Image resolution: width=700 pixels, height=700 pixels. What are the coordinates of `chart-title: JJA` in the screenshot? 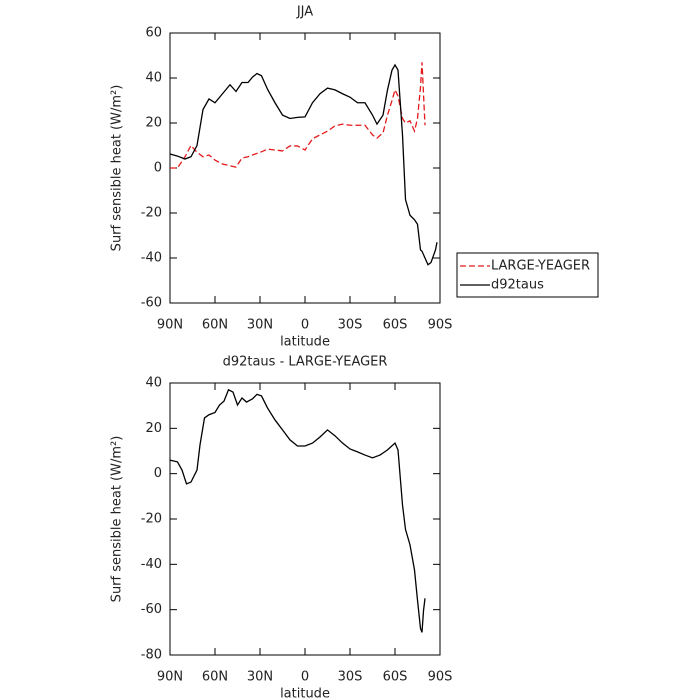 It's located at (304, 12).